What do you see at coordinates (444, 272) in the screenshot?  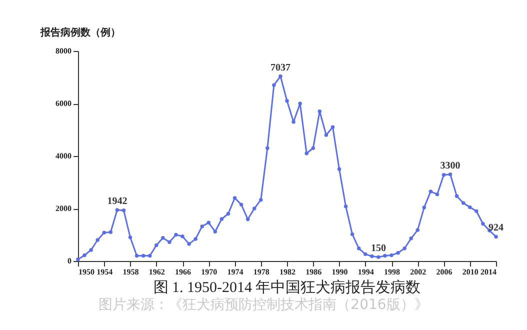 I see `x-tick-label: 2006` at bounding box center [444, 272].